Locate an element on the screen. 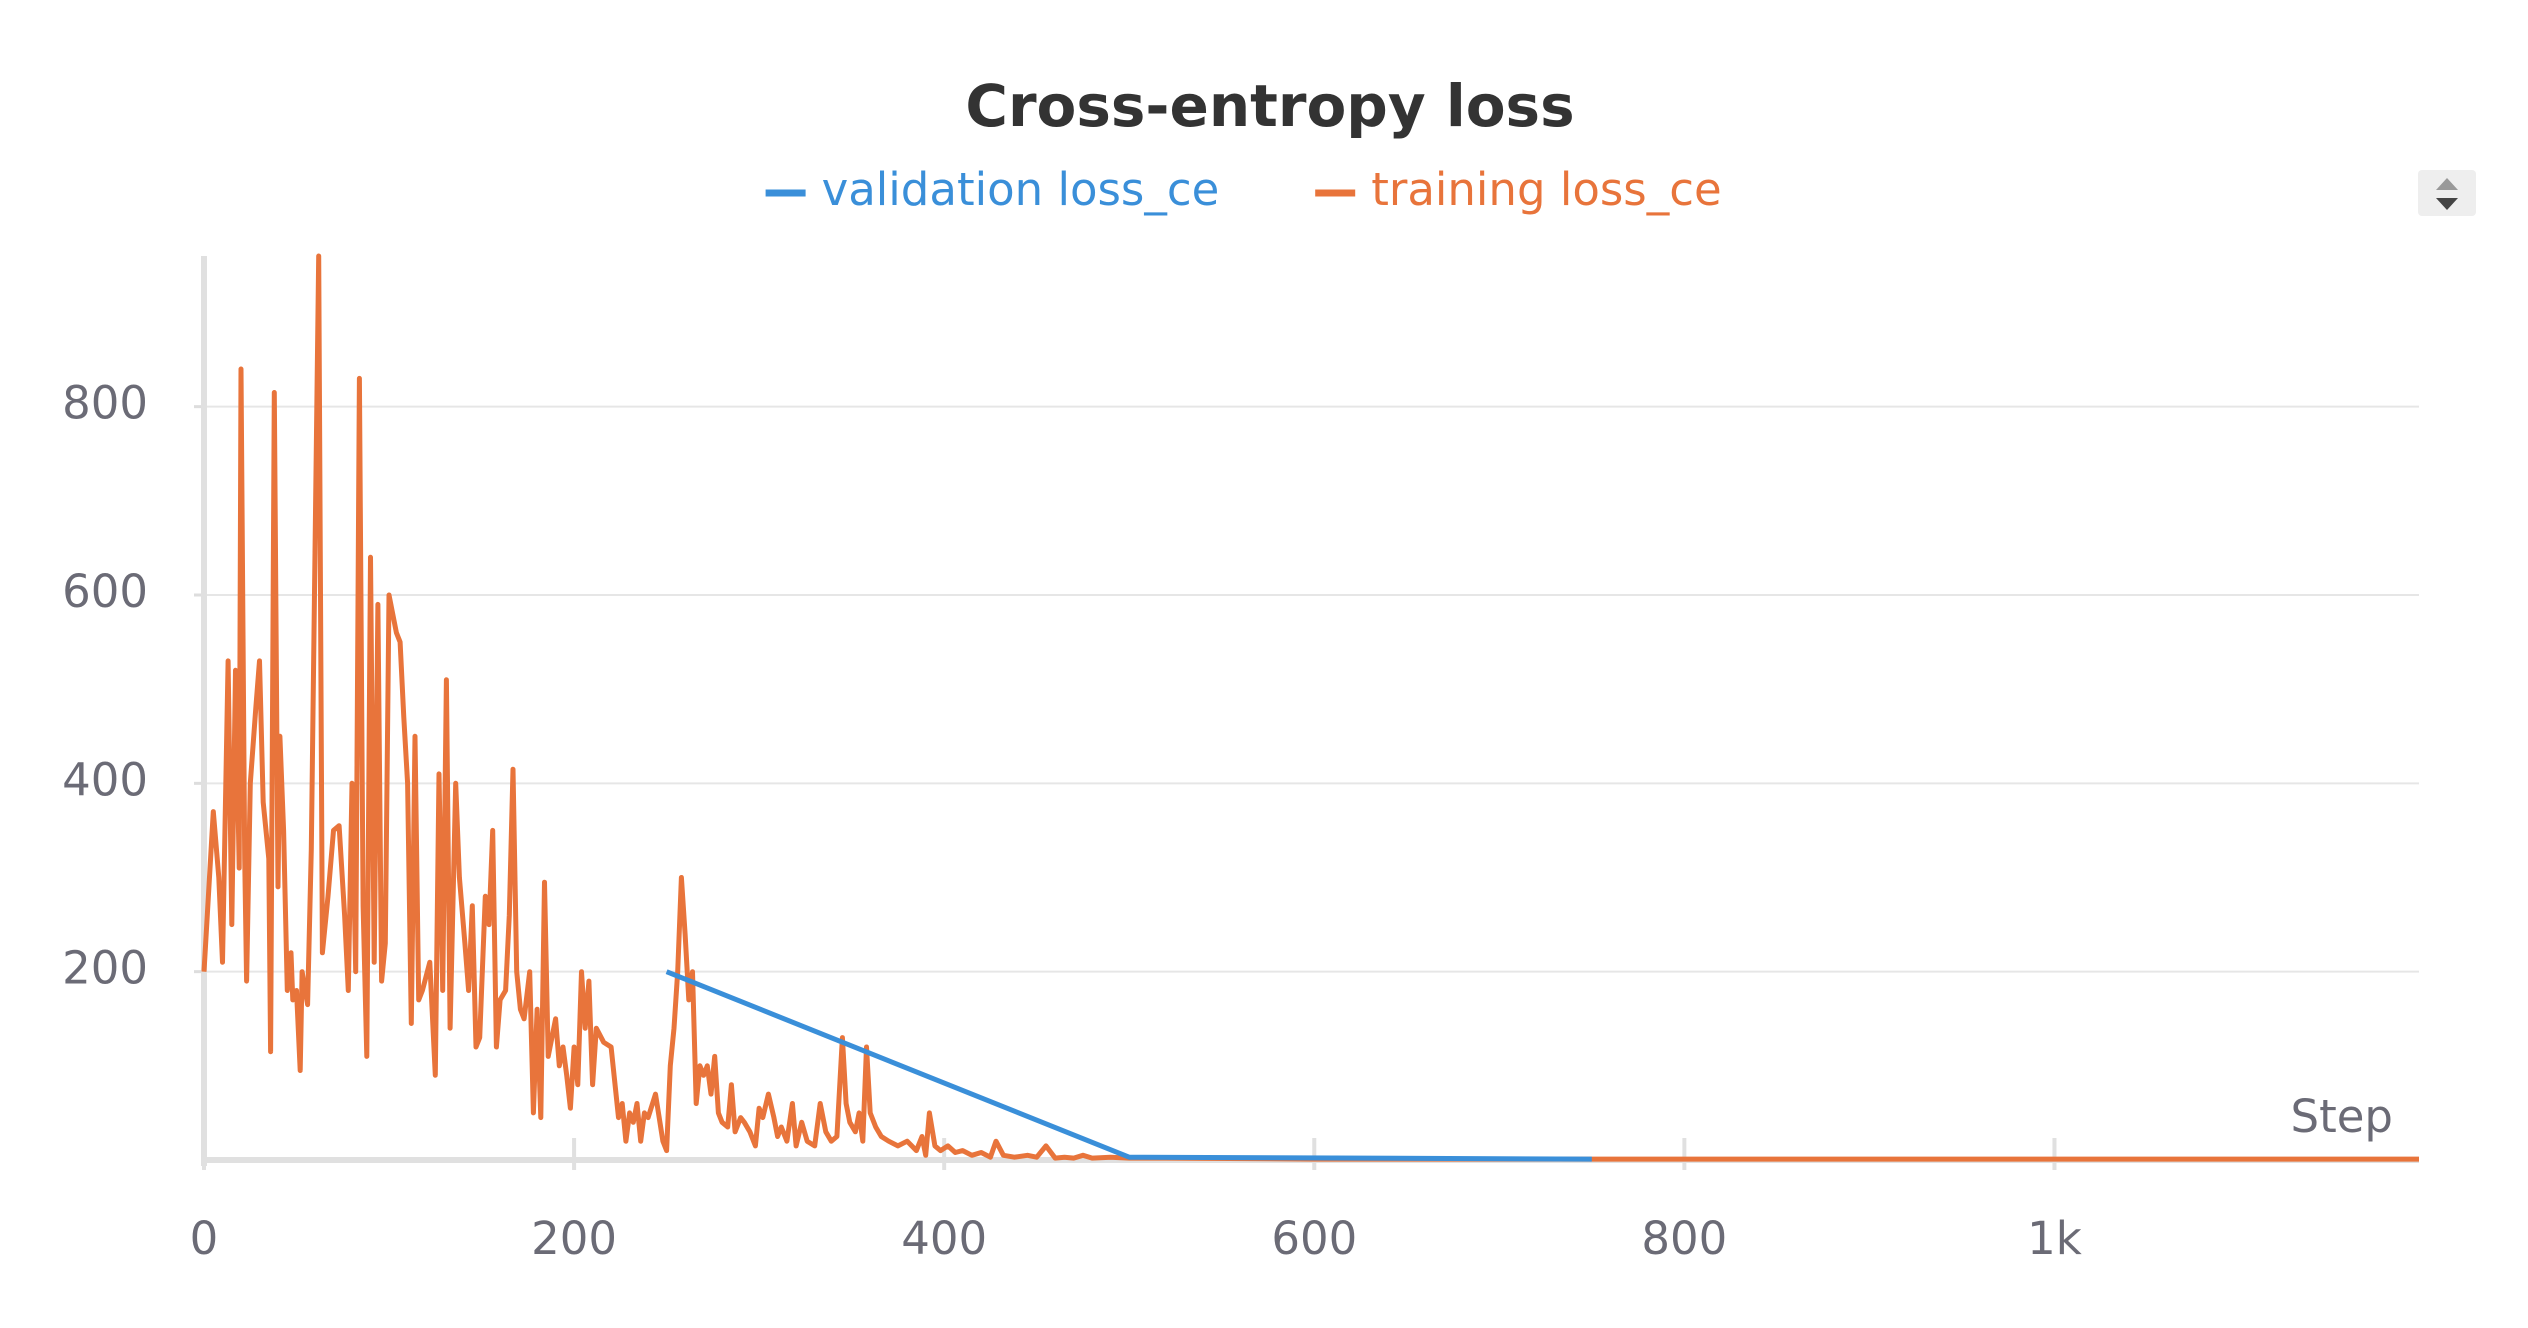  legend-label: training loss_ce is located at coordinates (1546, 189).